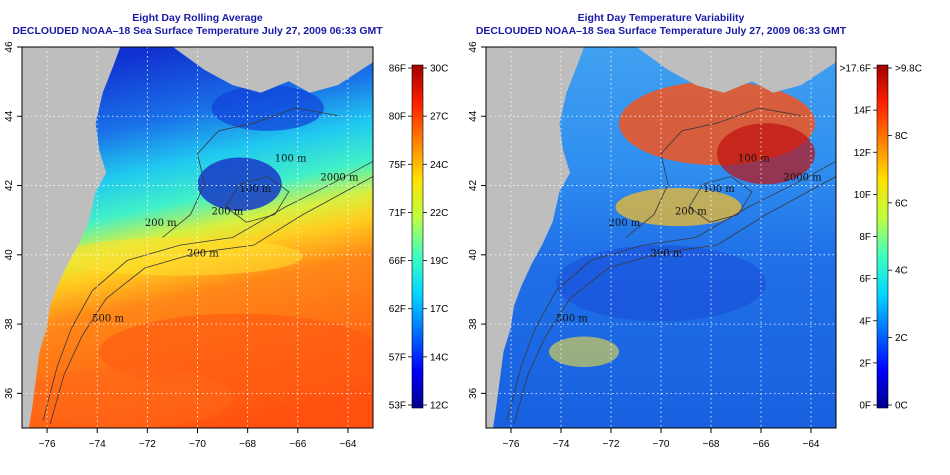 This screenshot has height=475, width=950. I want to click on colorbar-label-celsius: 6C, so click(901, 203).